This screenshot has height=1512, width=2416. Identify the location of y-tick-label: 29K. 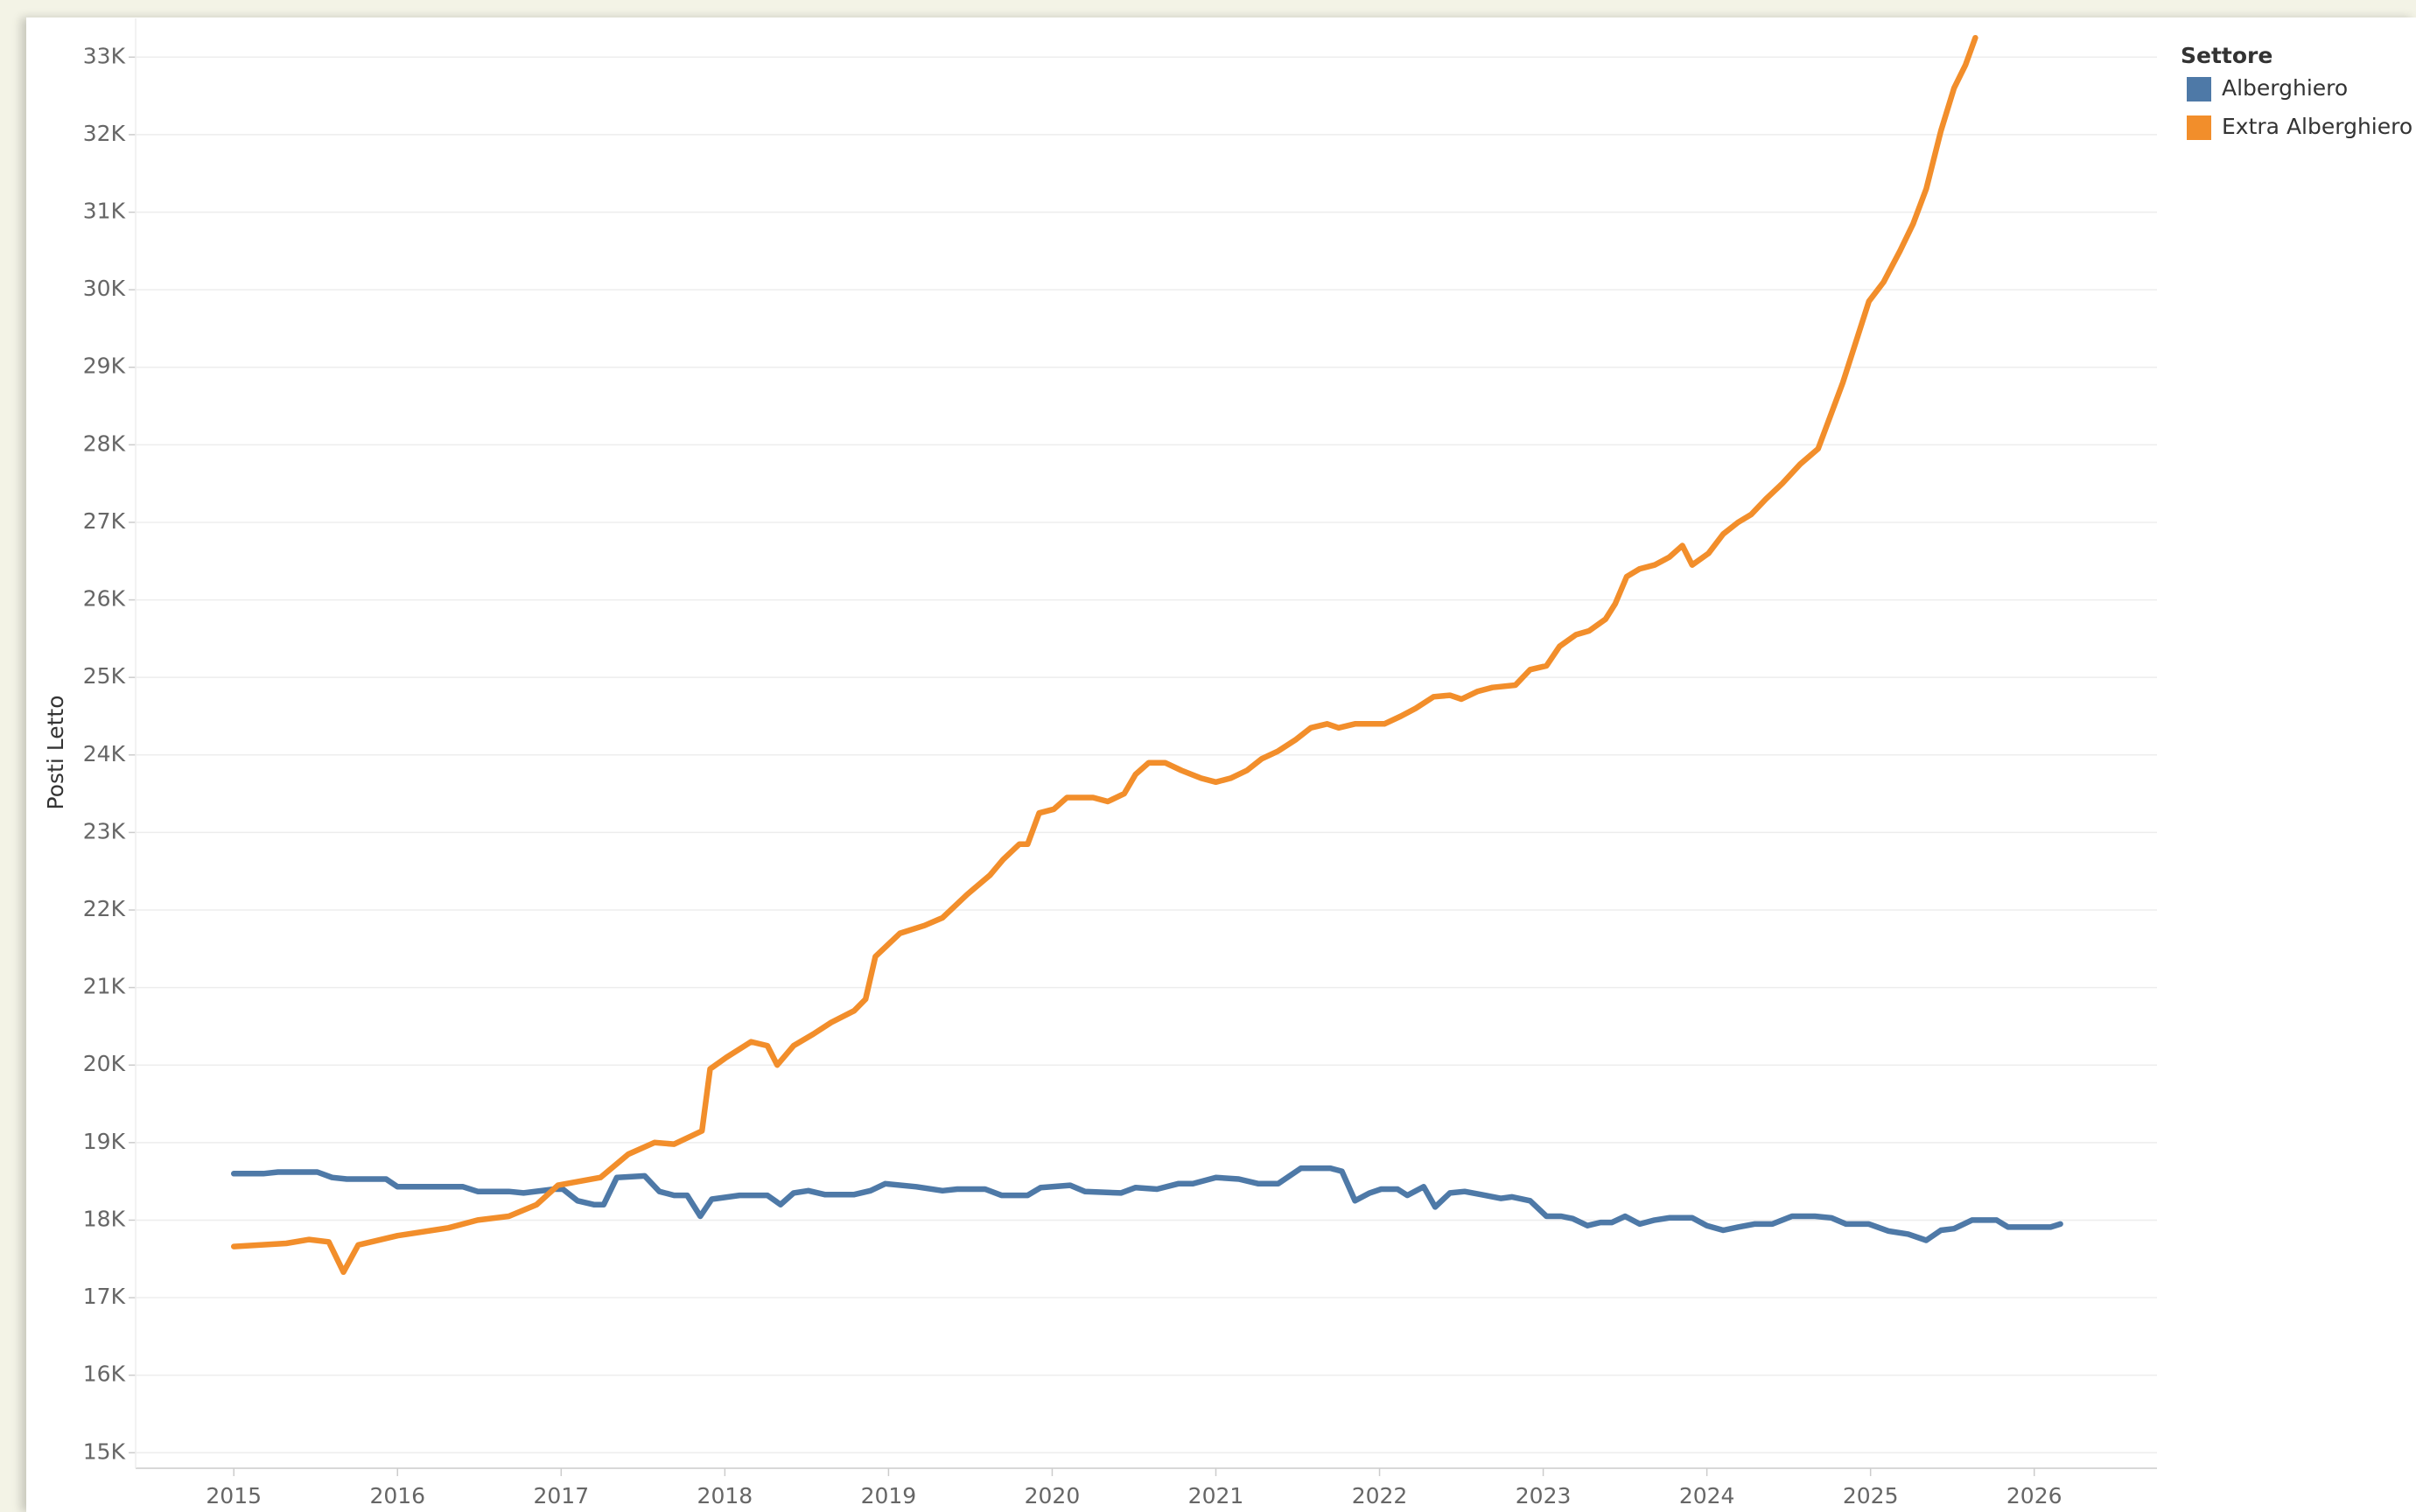
(104, 366).